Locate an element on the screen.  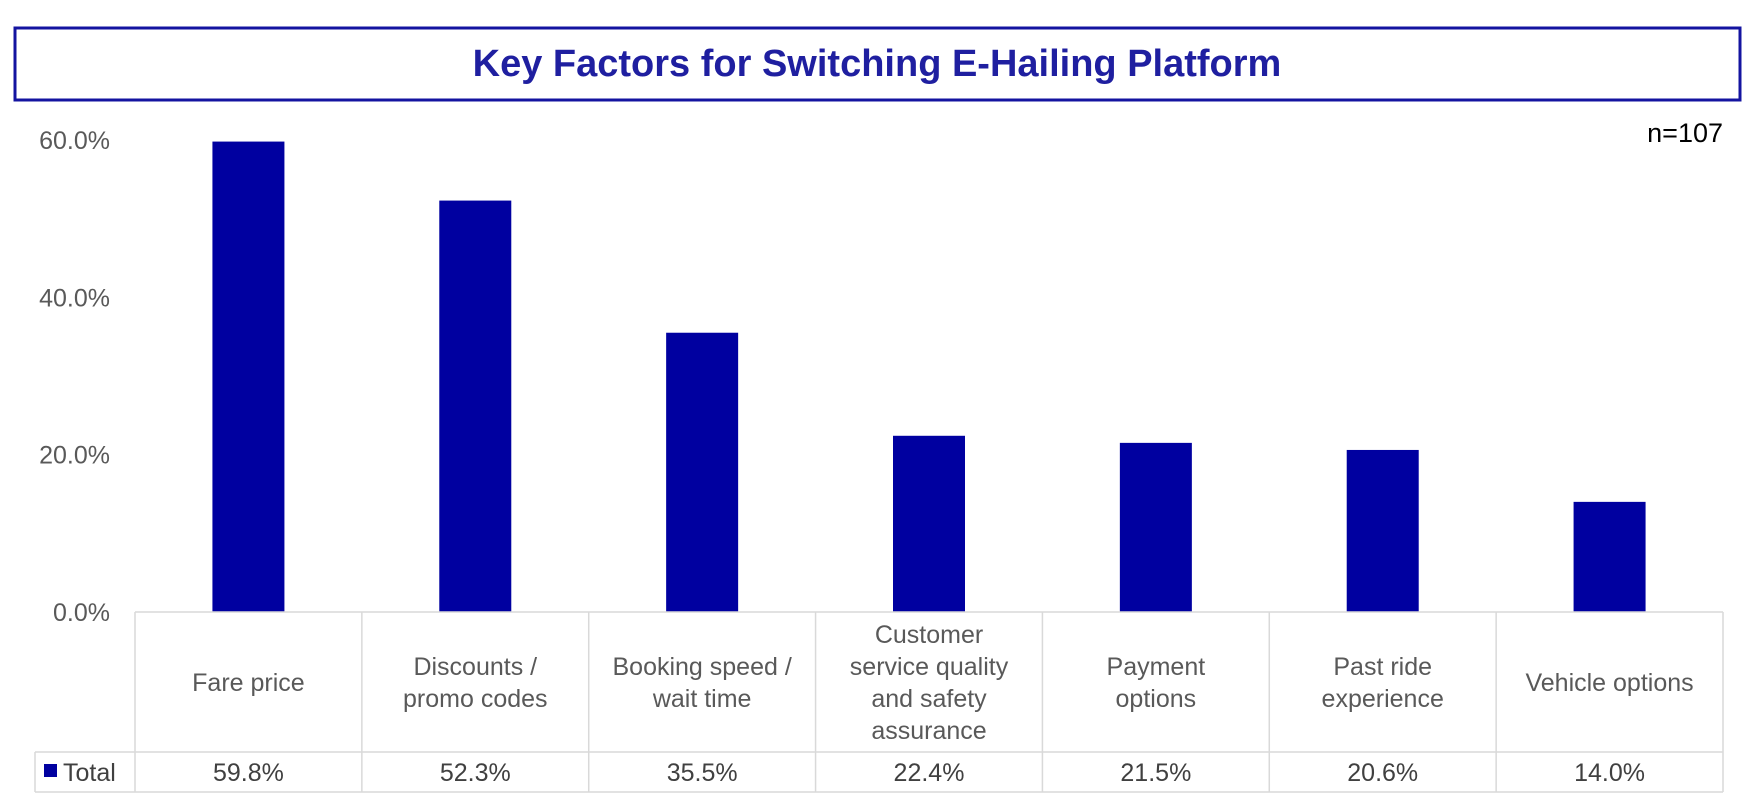
y-axis: 0.0% 20.0% 40.0% 60.0% is located at coordinates (74, 377).